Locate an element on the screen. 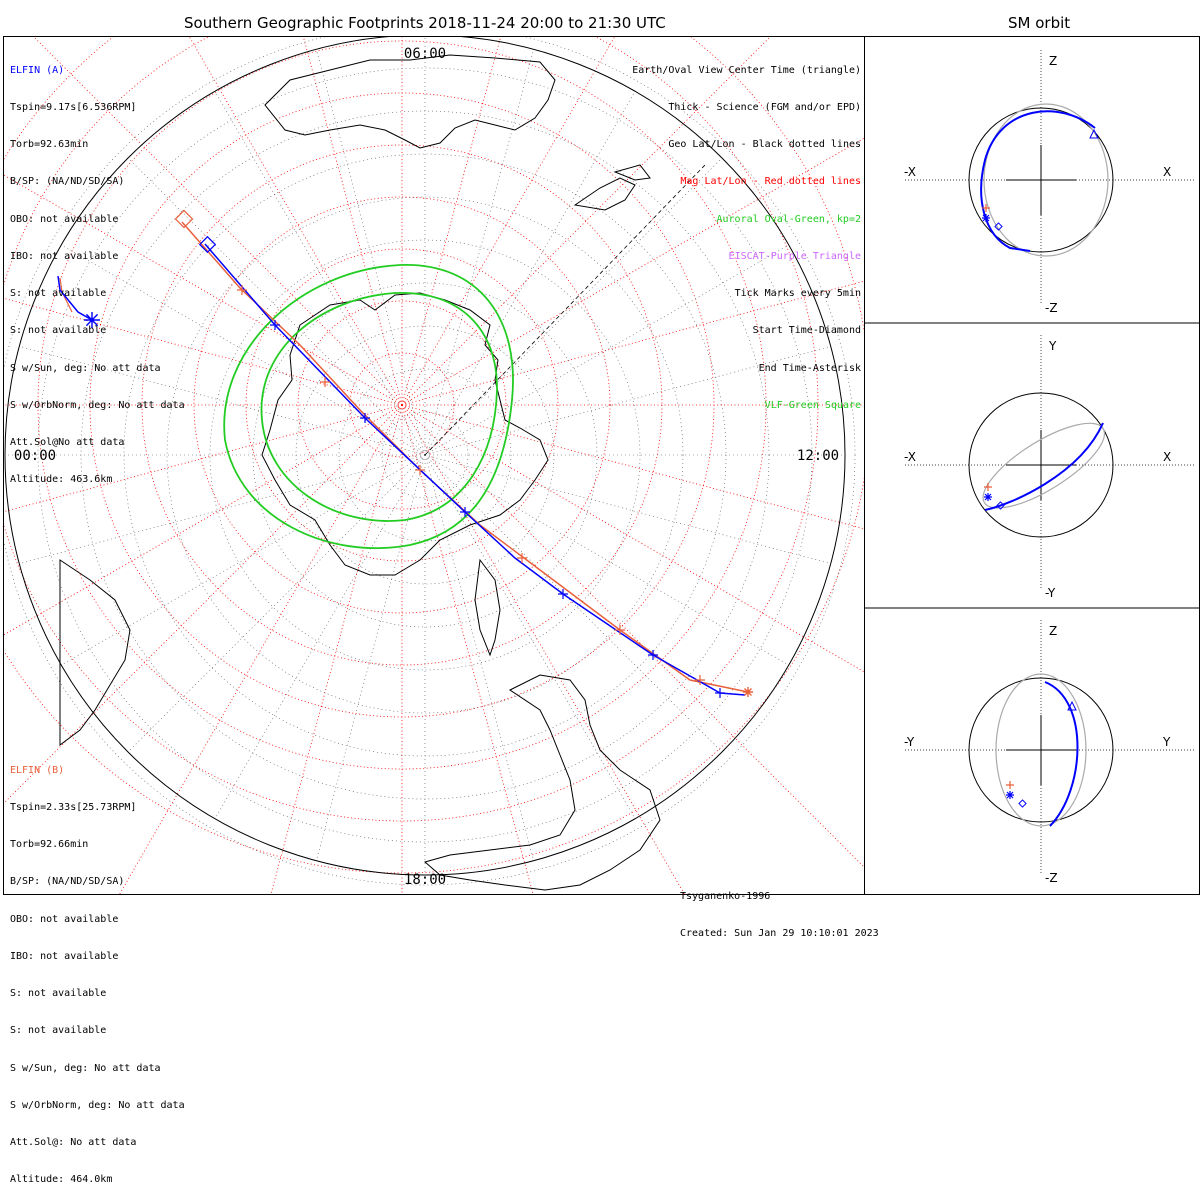 The height and width of the screenshot is (1199, 1200). sm-orbit-title: SM orbit is located at coordinates (1039, 23).